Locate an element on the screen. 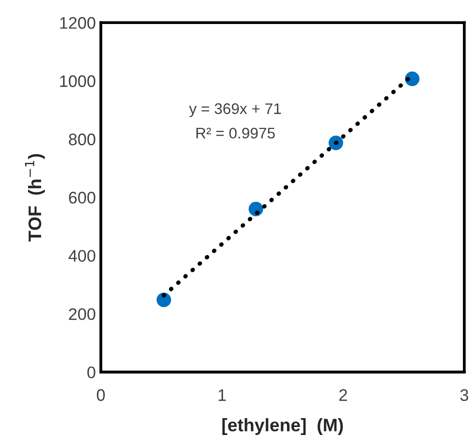 The width and height of the screenshot is (469, 444). x-axis-title: [ethylene] (M) is located at coordinates (282, 426).